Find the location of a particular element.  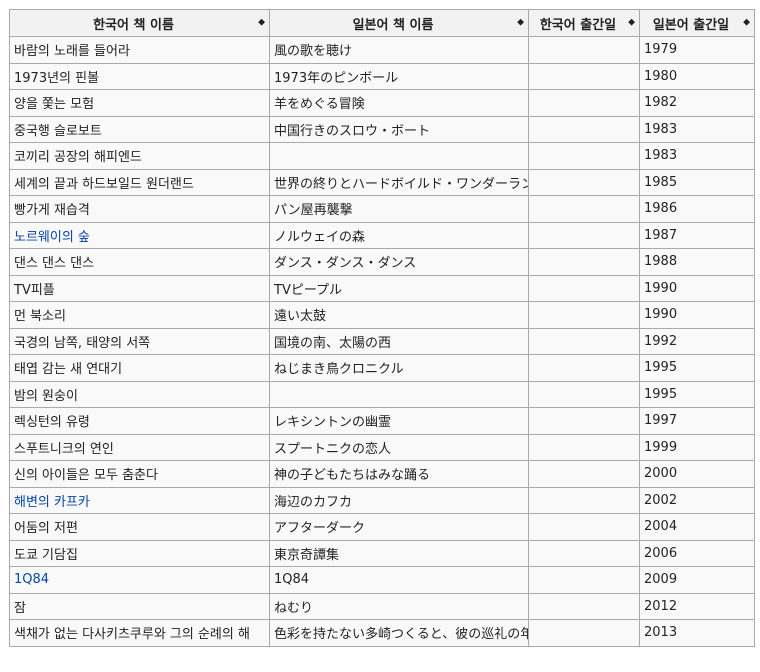

table-row: 신의 아이들은 모두 춤춘다 神の子どもたちはみな踊る 2000 is located at coordinates (382, 474).